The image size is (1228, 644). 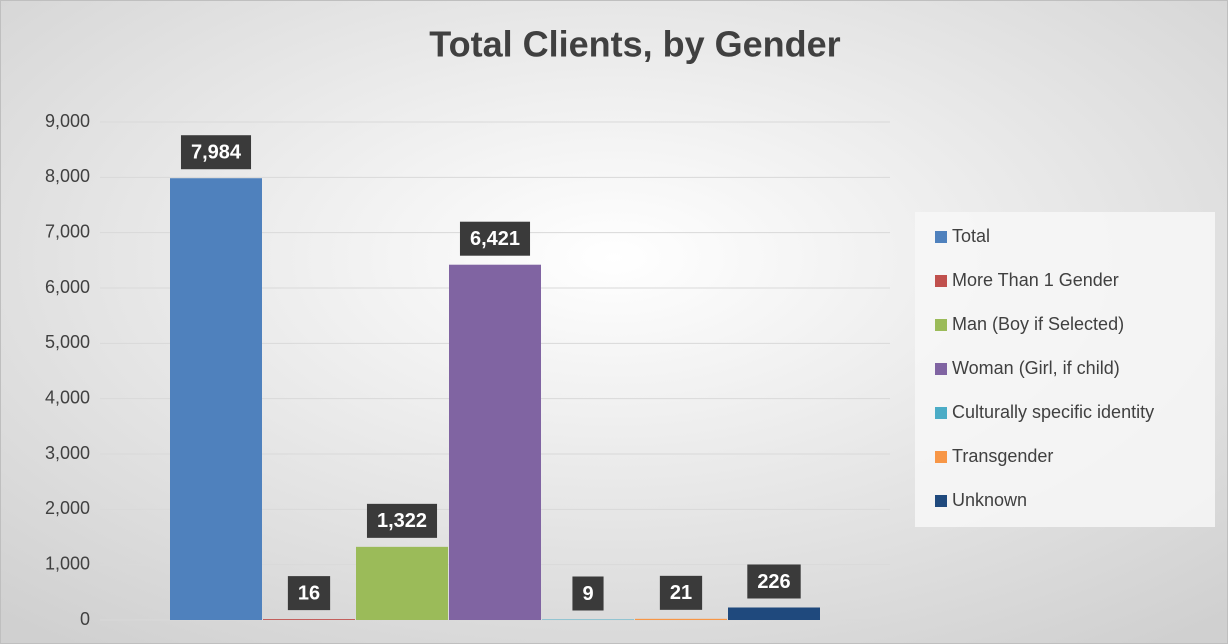 I want to click on data-label: 21, so click(x=681, y=593).